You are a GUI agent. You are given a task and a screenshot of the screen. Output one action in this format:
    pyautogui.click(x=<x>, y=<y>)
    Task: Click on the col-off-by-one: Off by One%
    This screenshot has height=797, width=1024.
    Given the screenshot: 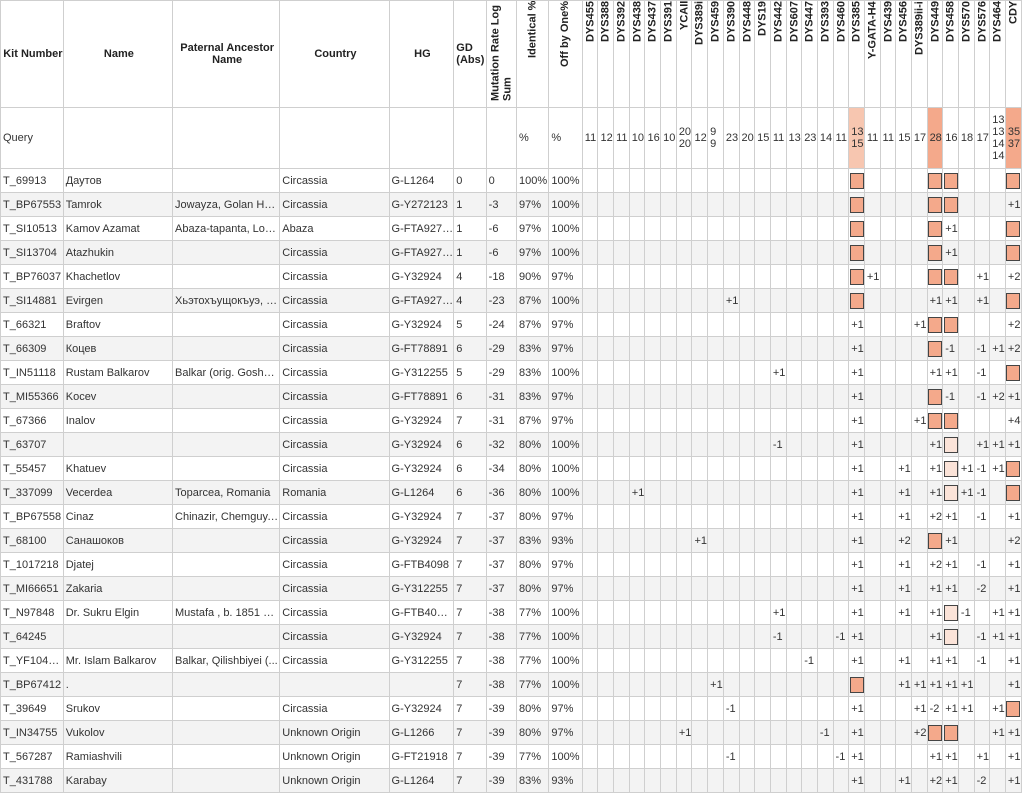 What is the action you would take?
    pyautogui.click(x=565, y=54)
    